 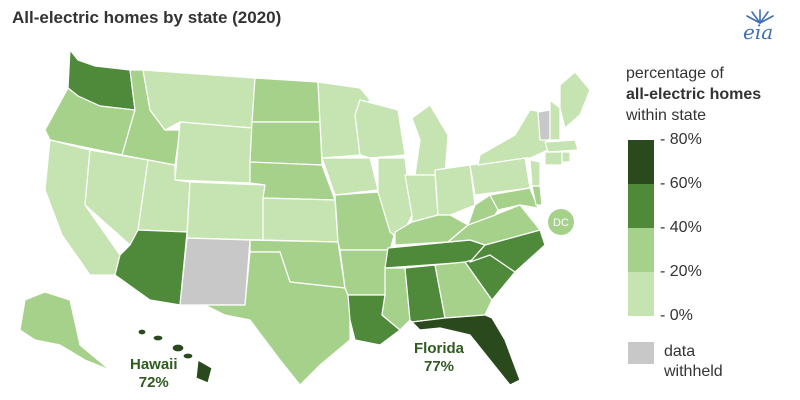 I want to click on state-alaska, so click(x=65, y=331).